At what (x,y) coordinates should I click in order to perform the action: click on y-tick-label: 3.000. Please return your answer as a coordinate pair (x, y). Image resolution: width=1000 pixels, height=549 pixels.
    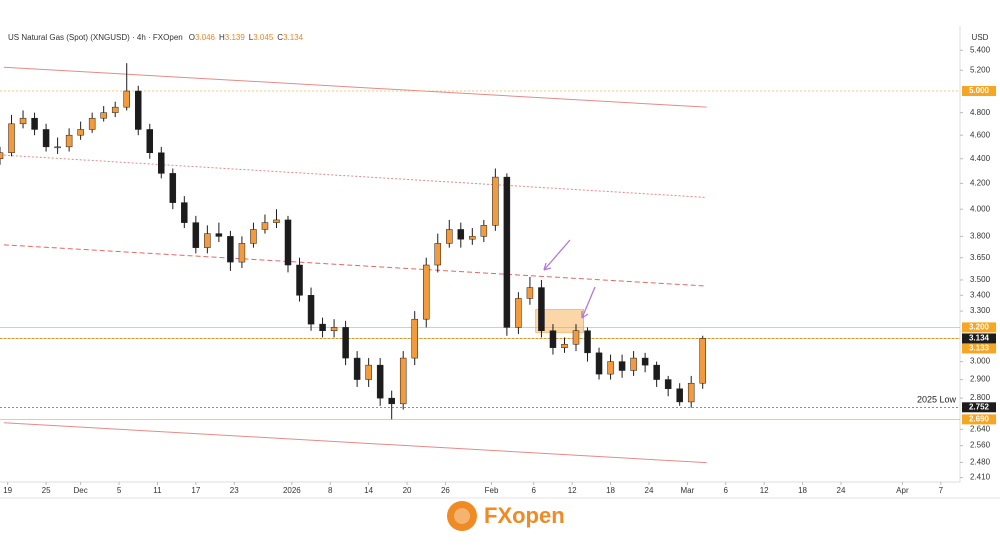
    Looking at the image, I should click on (980, 361).